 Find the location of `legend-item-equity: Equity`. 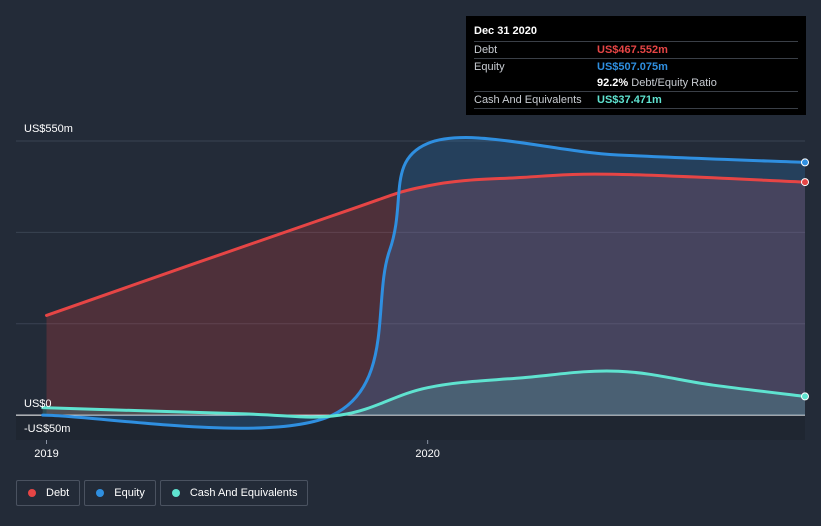

legend-item-equity: Equity is located at coordinates (120, 493).